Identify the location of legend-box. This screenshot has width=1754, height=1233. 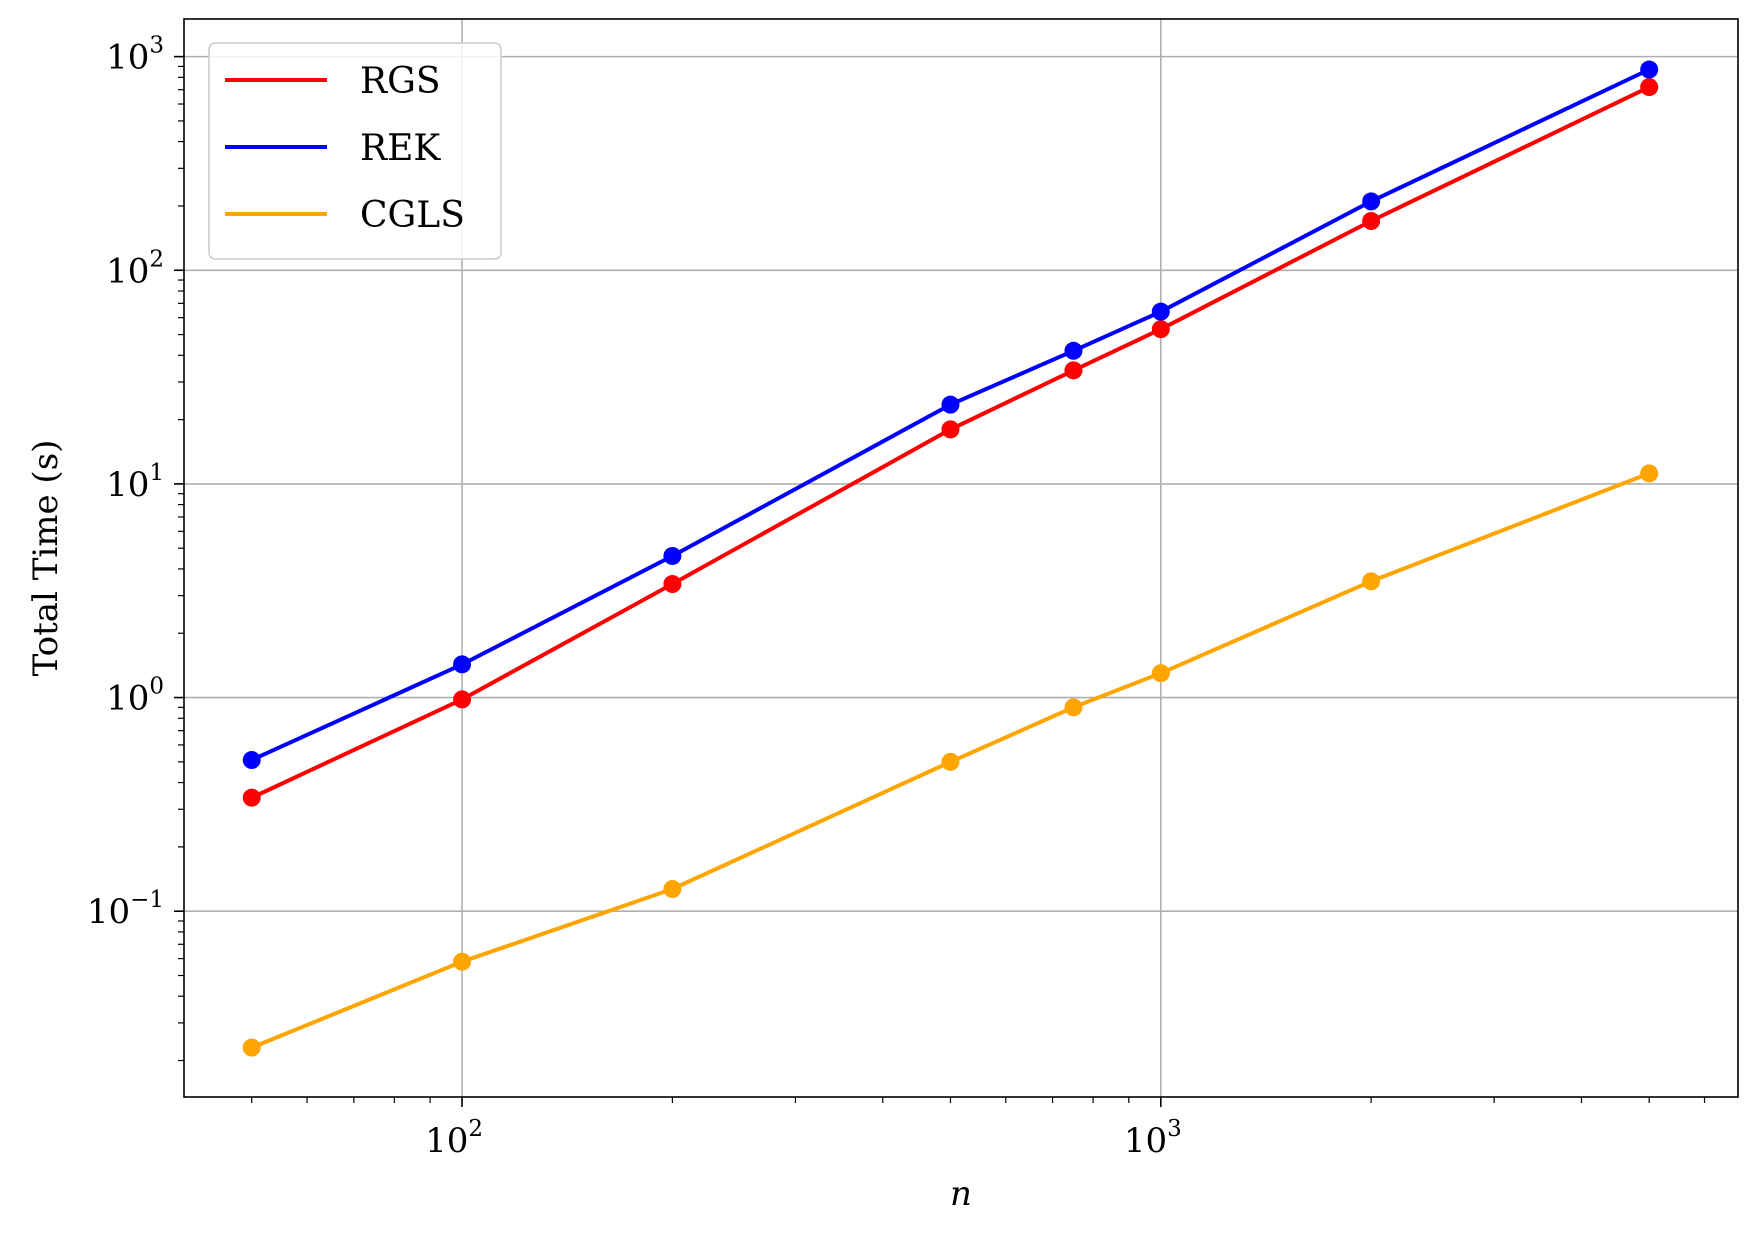
(355, 151).